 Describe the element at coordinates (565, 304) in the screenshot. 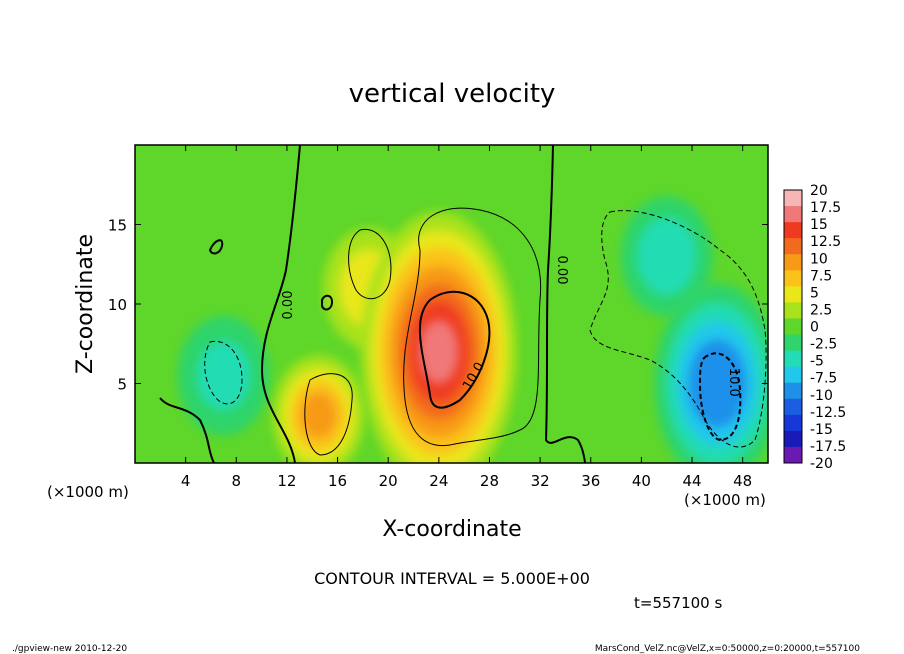

I see `contour-zero-right` at that location.